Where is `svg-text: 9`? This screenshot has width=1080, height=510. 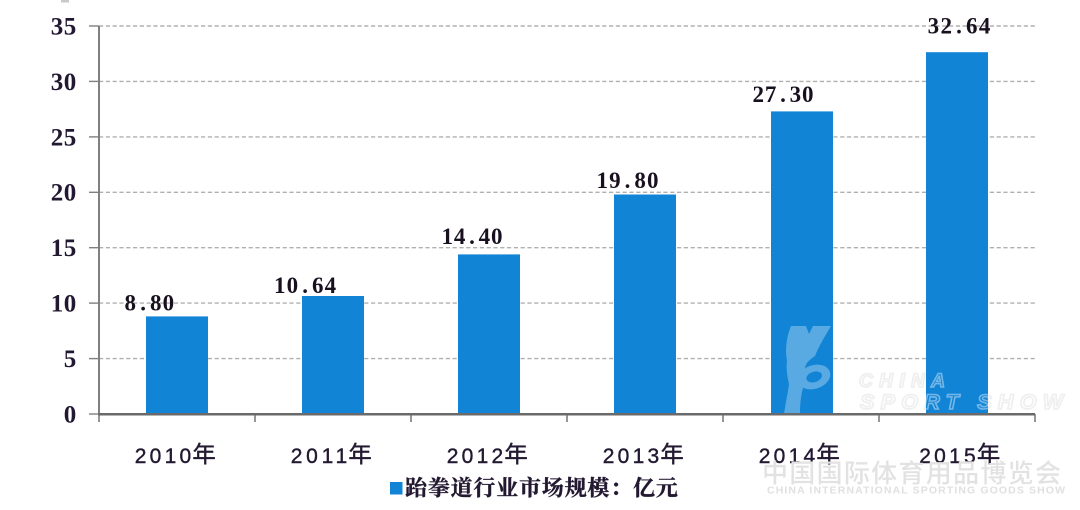
svg-text: 9 is located at coordinates (615, 180).